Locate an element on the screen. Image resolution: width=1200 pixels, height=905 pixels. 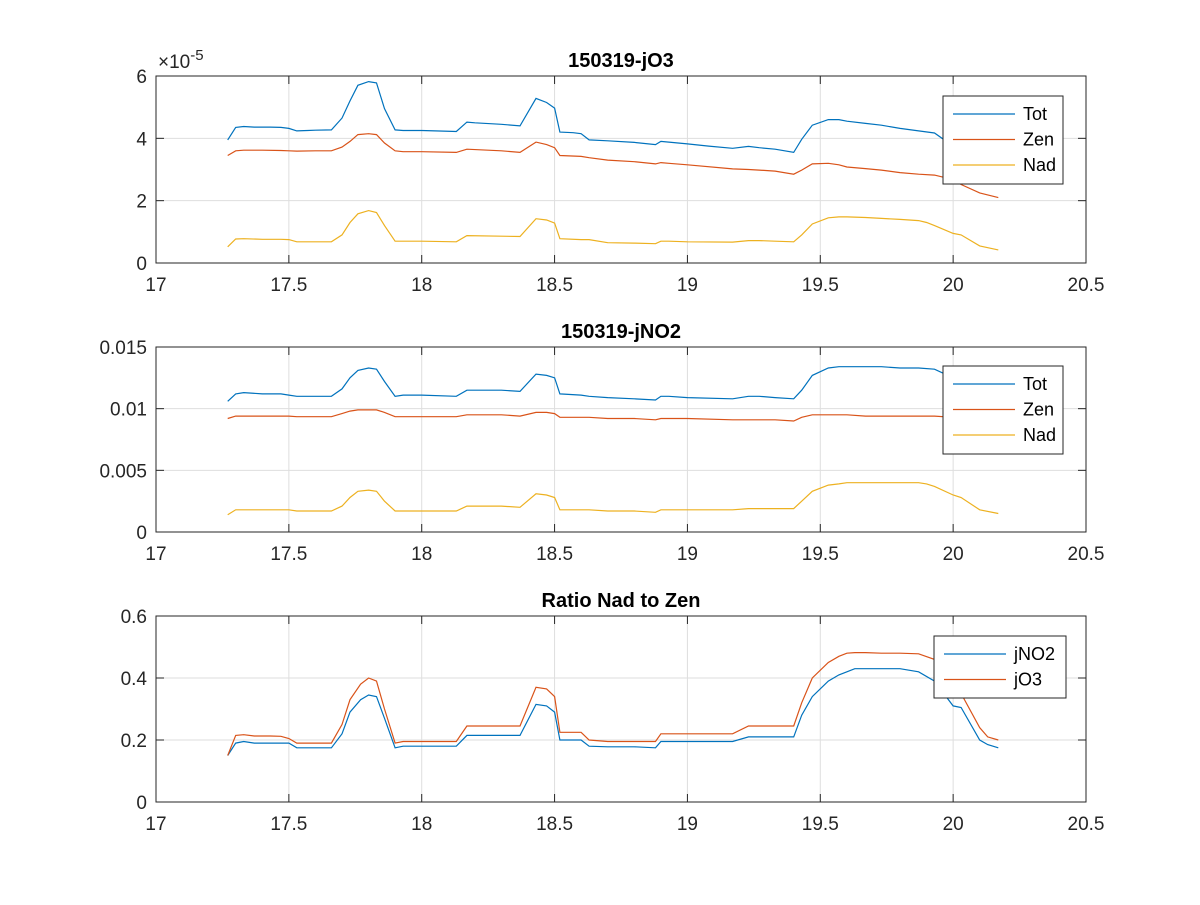
y-tick-label: 4 is located at coordinates (141, 139).